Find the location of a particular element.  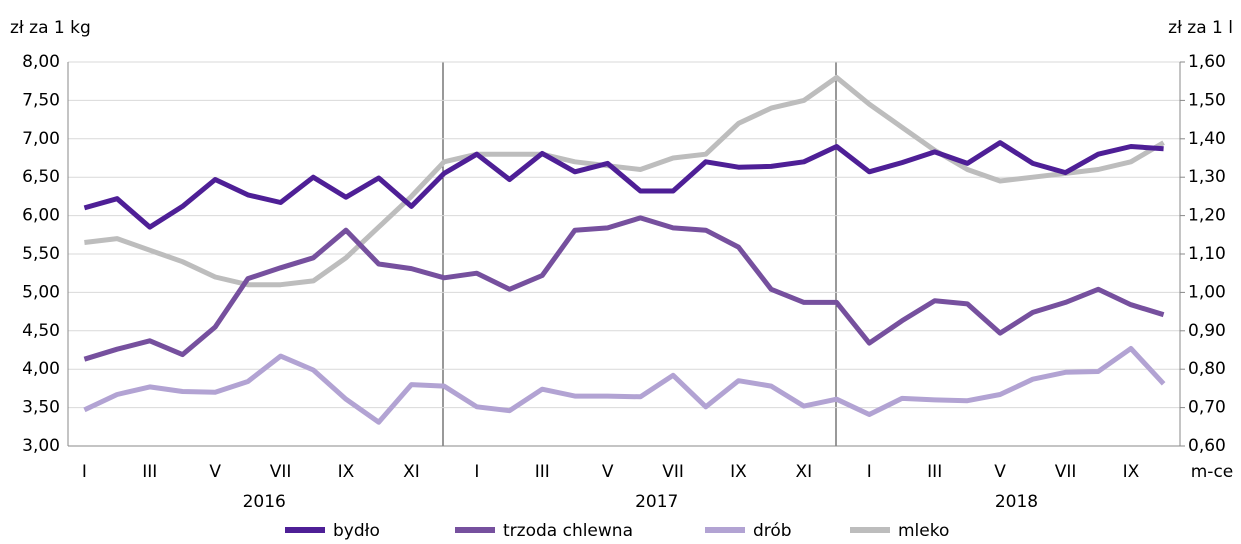

y-axis-label: zł za 1 kg is located at coordinates (50, 28).